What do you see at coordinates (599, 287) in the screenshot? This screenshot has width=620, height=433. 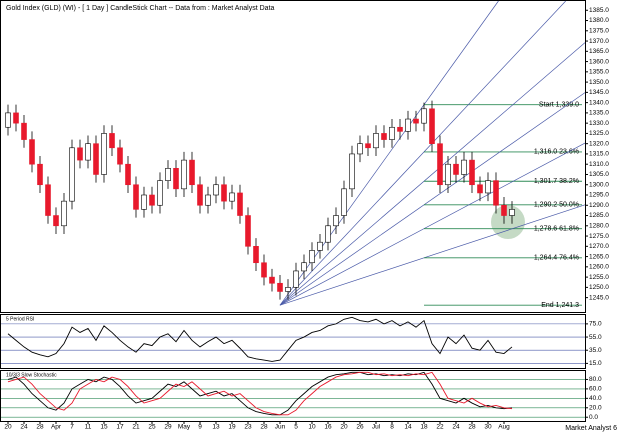 I see `y-tick-label: 1250.0` at bounding box center [599, 287].